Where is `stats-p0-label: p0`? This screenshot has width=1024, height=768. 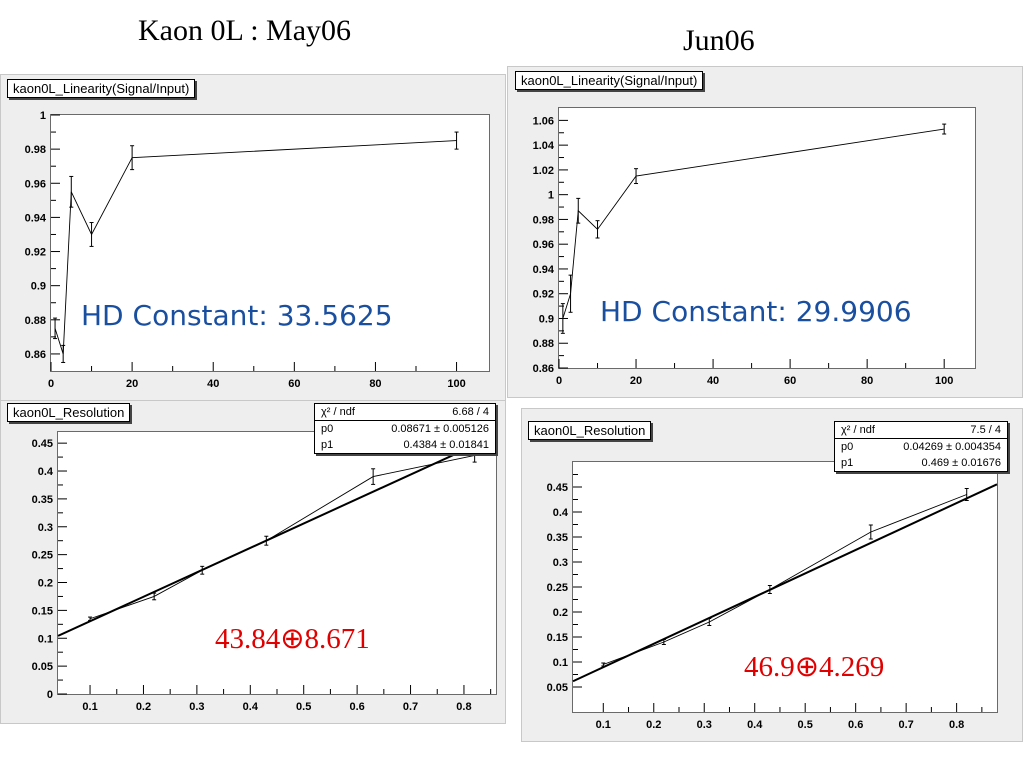 stats-p0-label: p0 is located at coordinates (847, 447).